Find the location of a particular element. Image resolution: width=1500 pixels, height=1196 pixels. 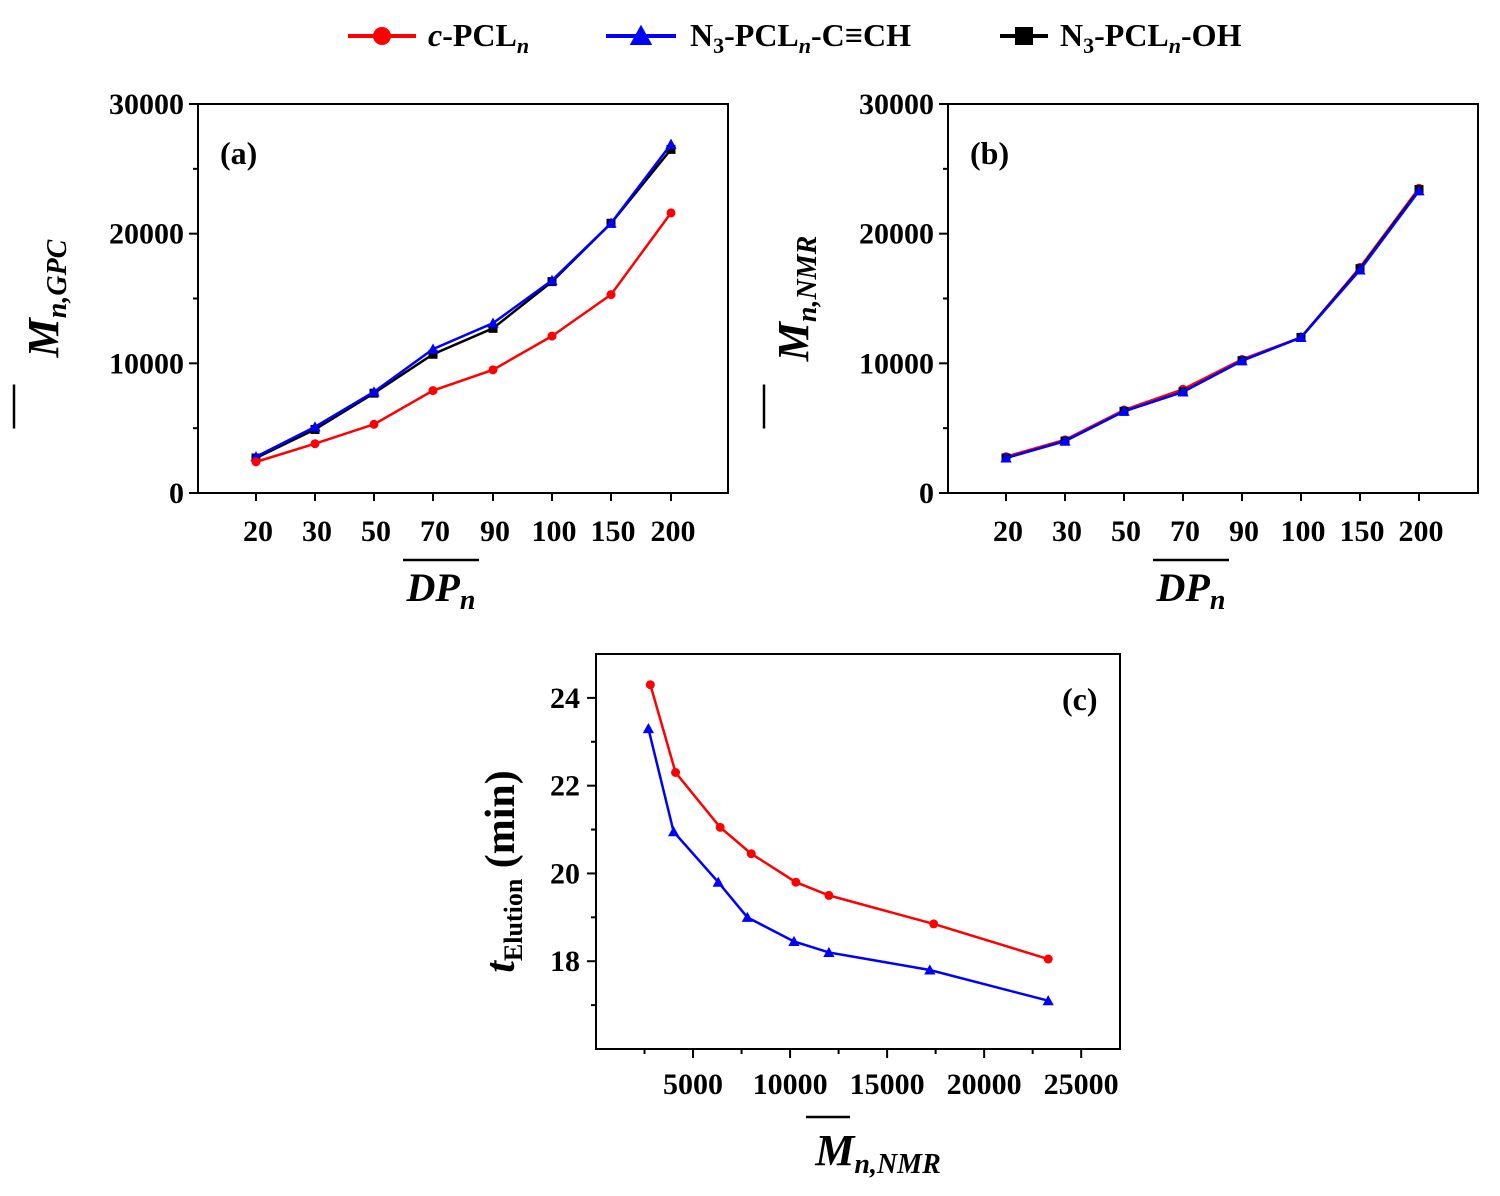

x-tick-label: 20000 is located at coordinates (984, 1084).